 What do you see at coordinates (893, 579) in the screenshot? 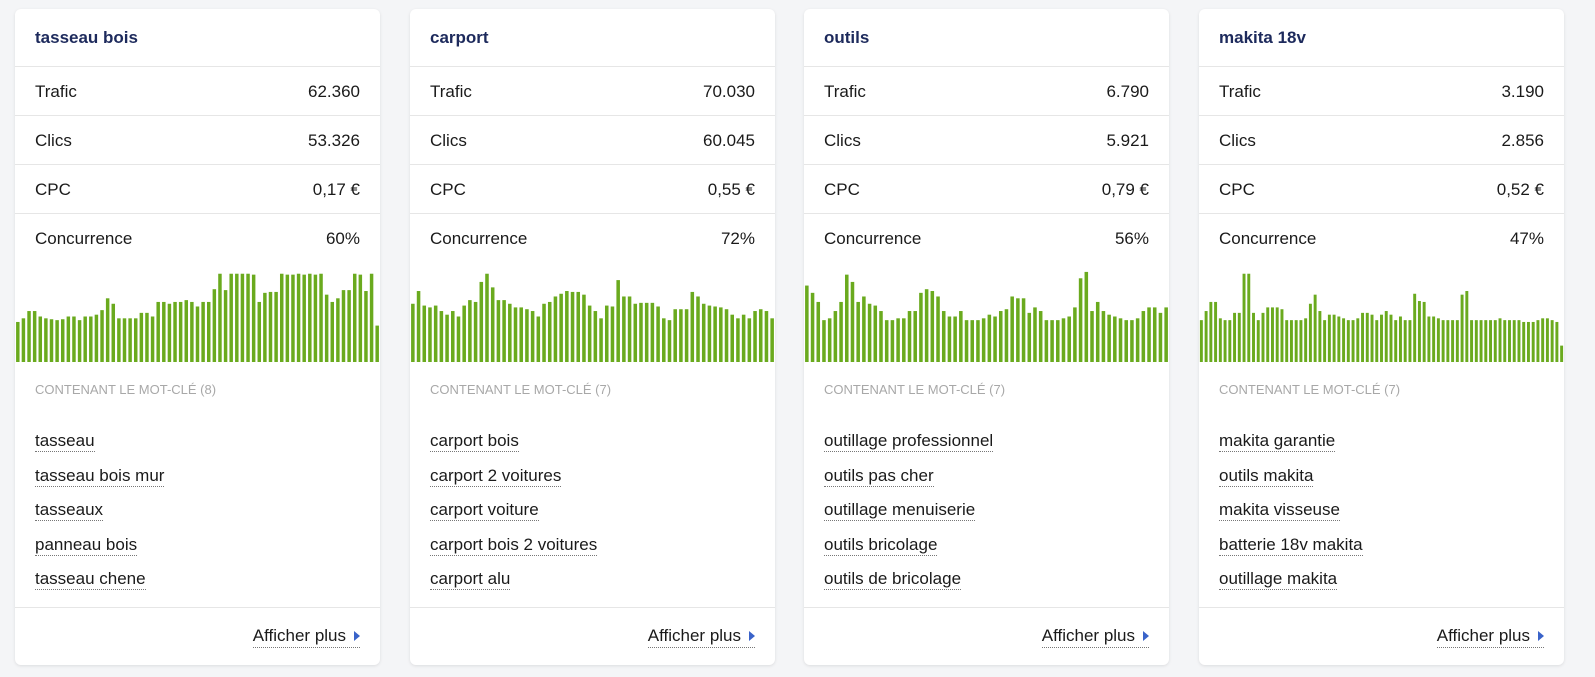
I see `keyword-link: outils de bricolage` at bounding box center [893, 579].